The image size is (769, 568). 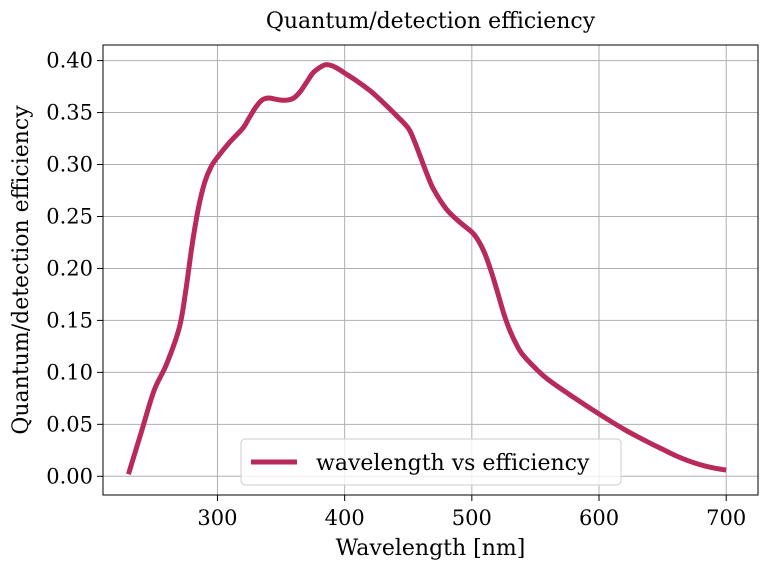 What do you see at coordinates (599, 518) in the screenshot?
I see `x-tick-label: 600` at bounding box center [599, 518].